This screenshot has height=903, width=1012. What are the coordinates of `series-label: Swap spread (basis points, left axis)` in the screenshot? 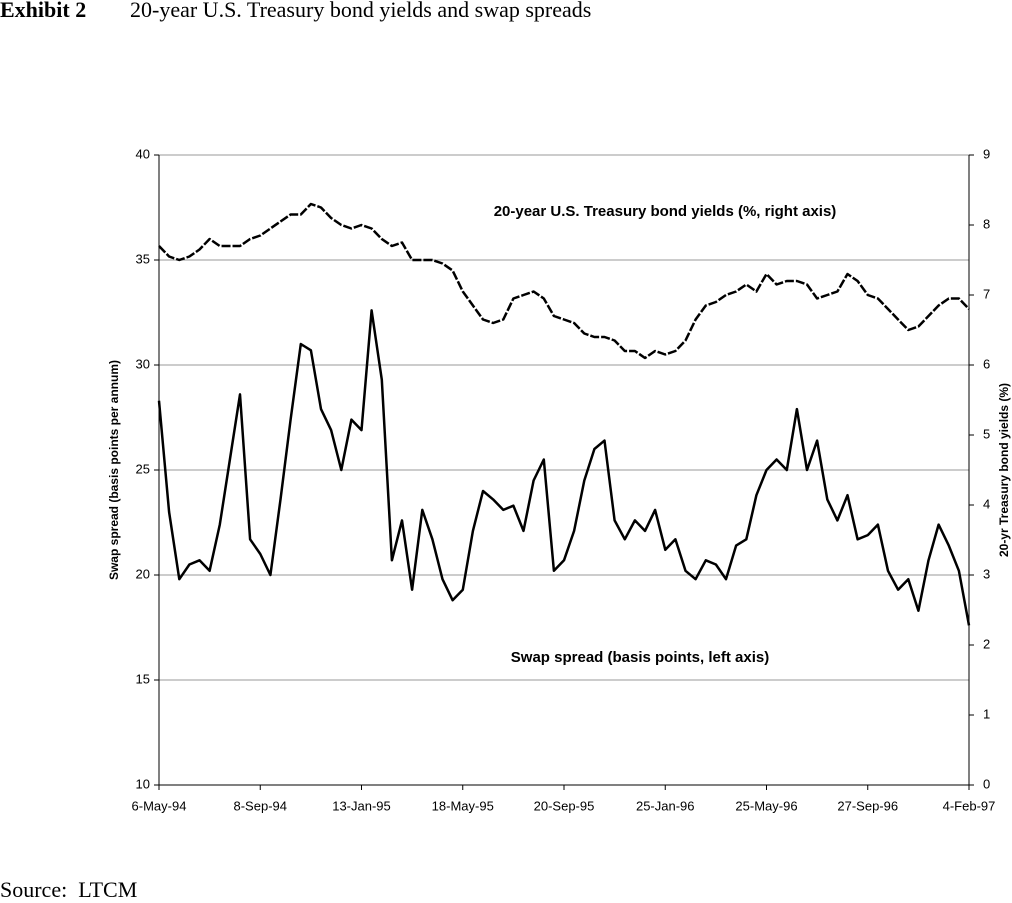 It's located at (640, 657).